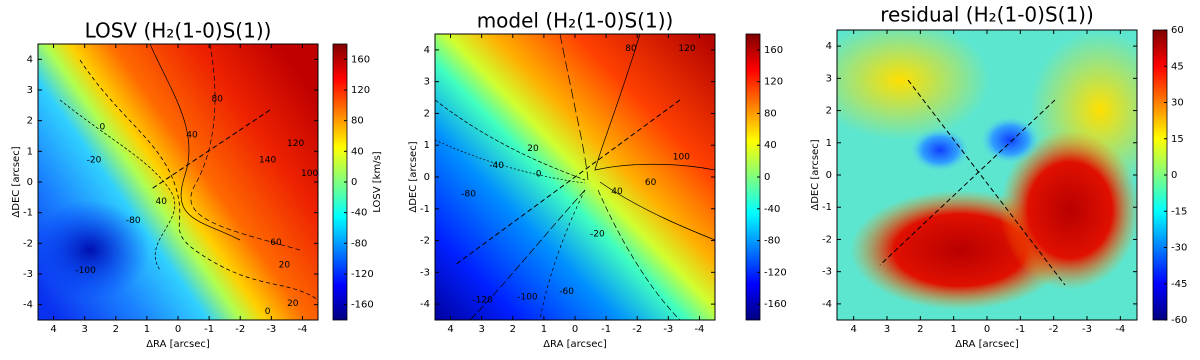 This screenshot has width=1200, height=360. I want to click on colorbar-tick-label: 30, so click(1177, 103).